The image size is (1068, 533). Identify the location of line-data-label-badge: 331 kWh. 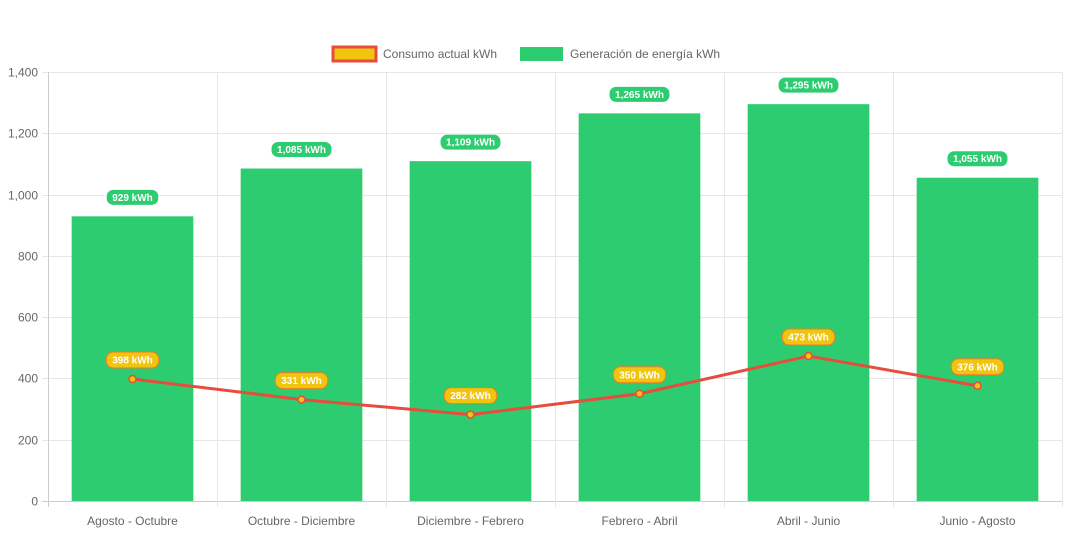
(301, 381).